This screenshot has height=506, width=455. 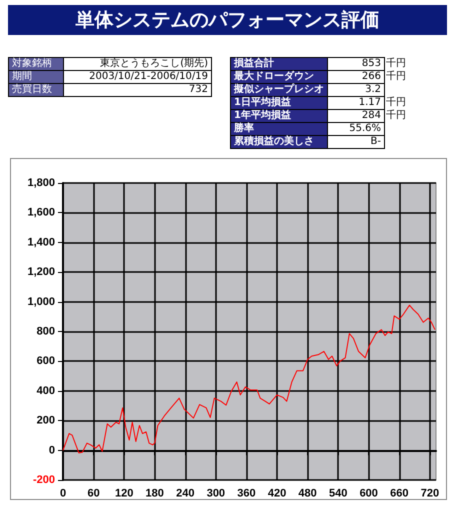 I want to click on text: 266 千円, so click(x=383, y=77).